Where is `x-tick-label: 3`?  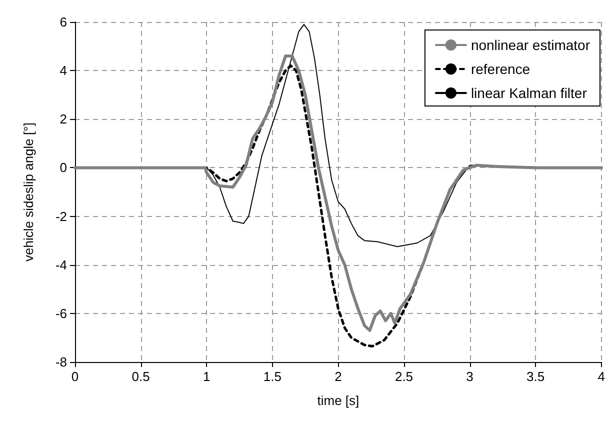
x-tick-label: 3 is located at coordinates (470, 376).